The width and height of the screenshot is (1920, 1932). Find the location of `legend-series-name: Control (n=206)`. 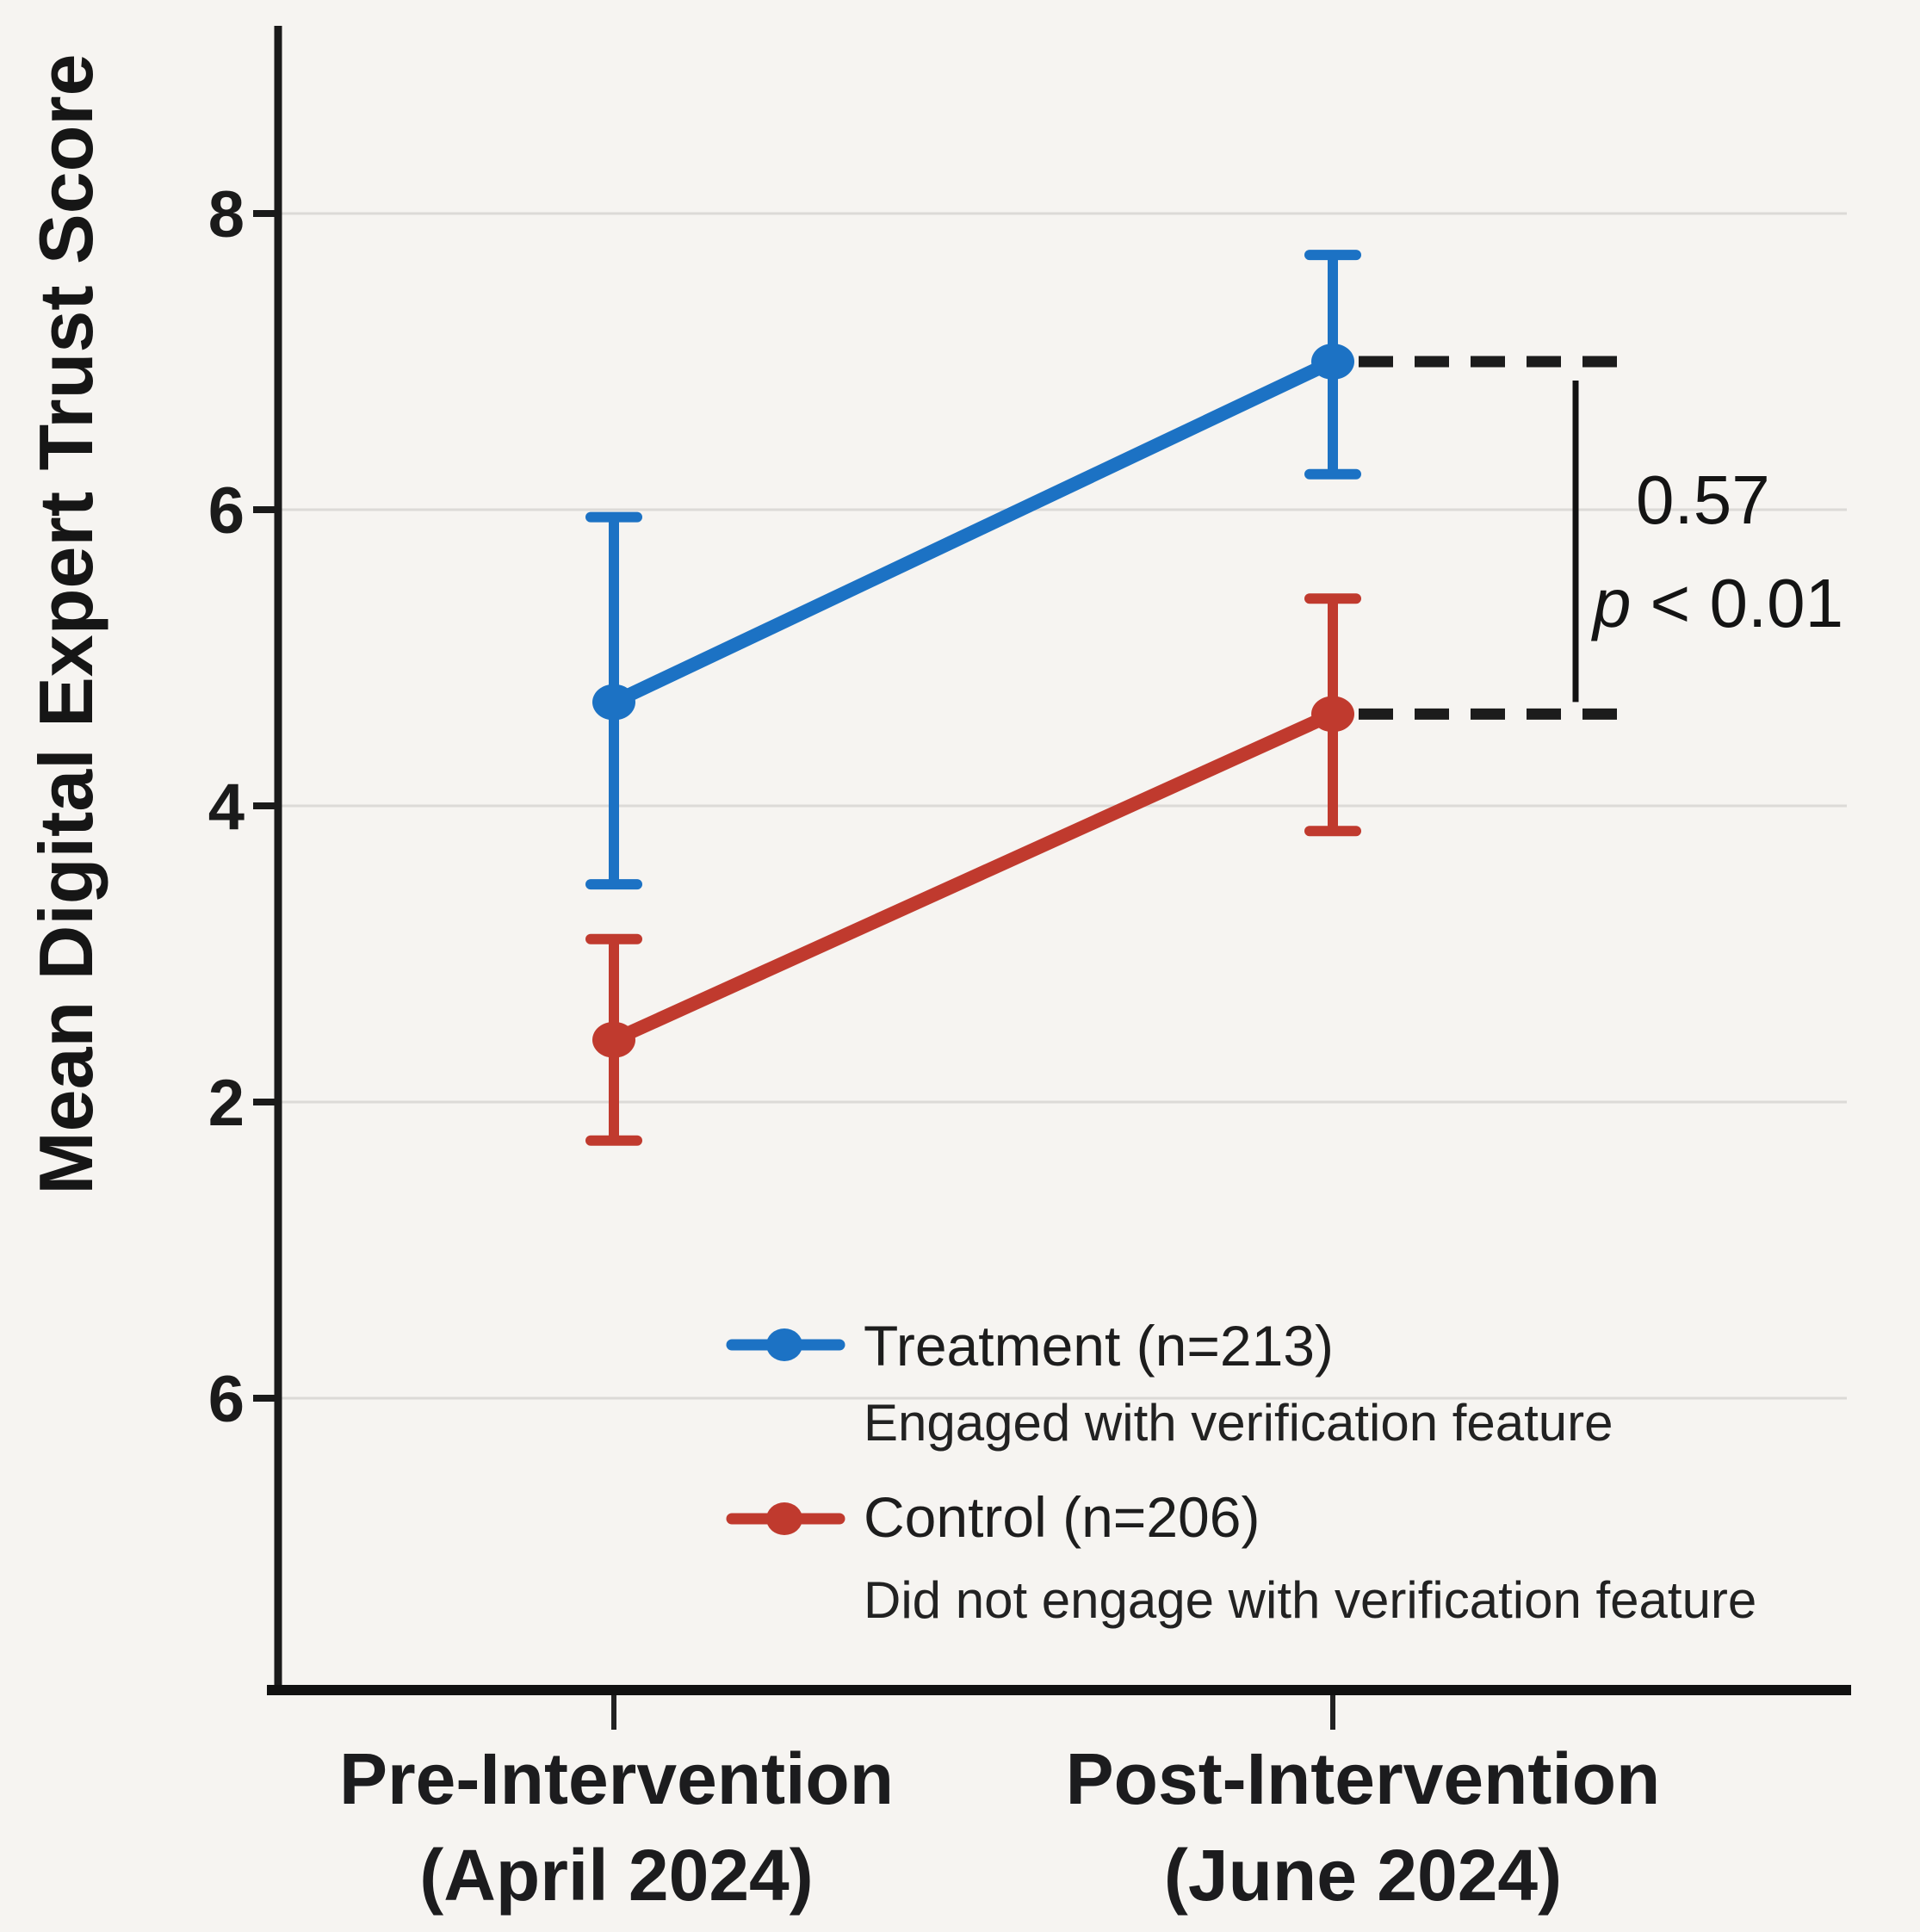

legend-series-name: Control (n=206) is located at coordinates (1062, 1517).